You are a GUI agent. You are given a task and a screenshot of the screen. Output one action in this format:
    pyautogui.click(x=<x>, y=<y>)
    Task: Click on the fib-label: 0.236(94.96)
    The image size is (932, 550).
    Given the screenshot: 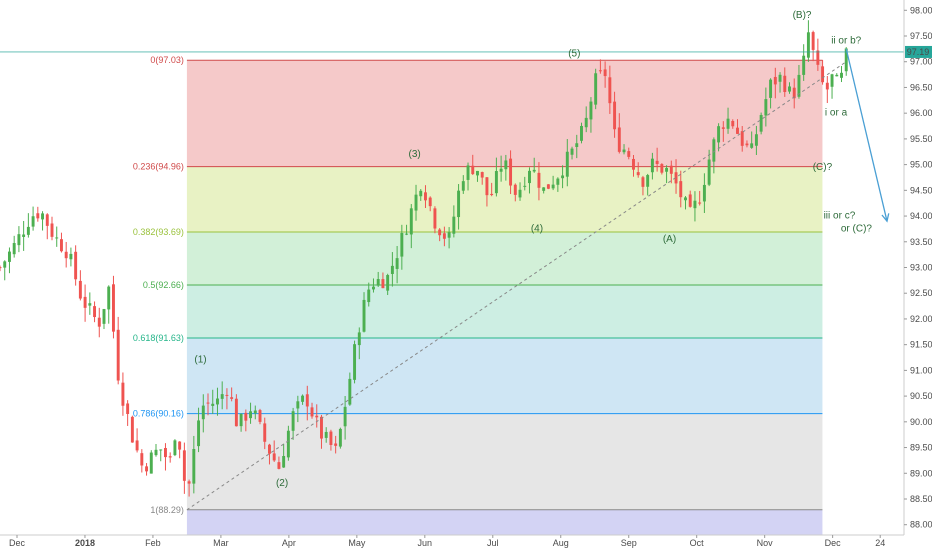 What is the action you would take?
    pyautogui.click(x=158, y=167)
    